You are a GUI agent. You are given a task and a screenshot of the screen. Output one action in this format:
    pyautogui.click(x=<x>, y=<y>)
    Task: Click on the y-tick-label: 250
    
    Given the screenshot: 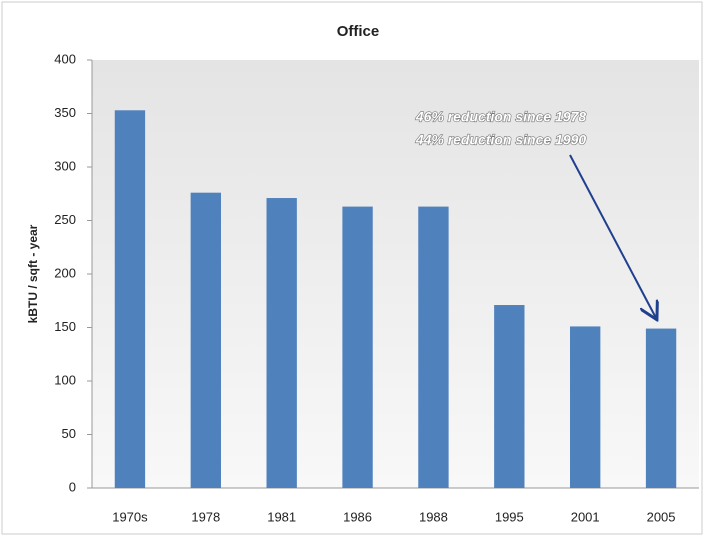 What is the action you would take?
    pyautogui.click(x=65, y=219)
    